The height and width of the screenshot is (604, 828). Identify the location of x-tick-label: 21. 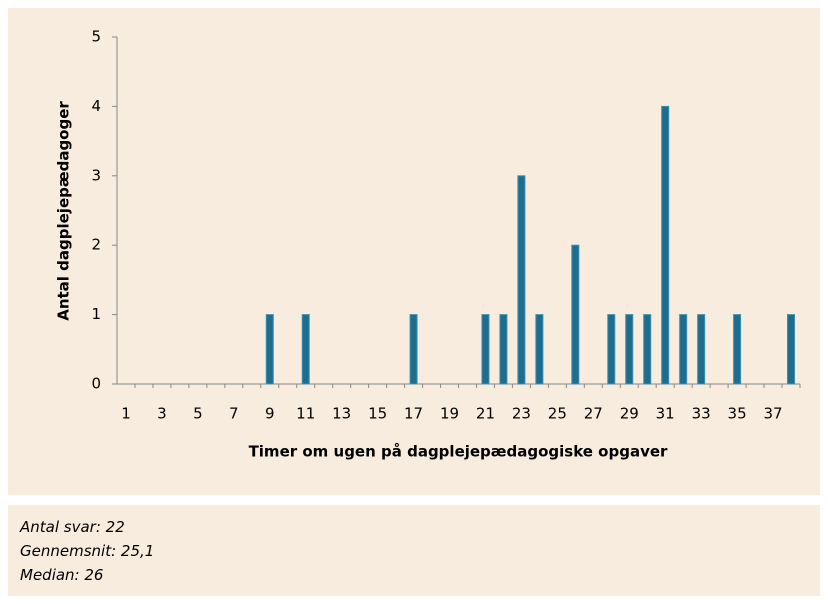
(485, 414).